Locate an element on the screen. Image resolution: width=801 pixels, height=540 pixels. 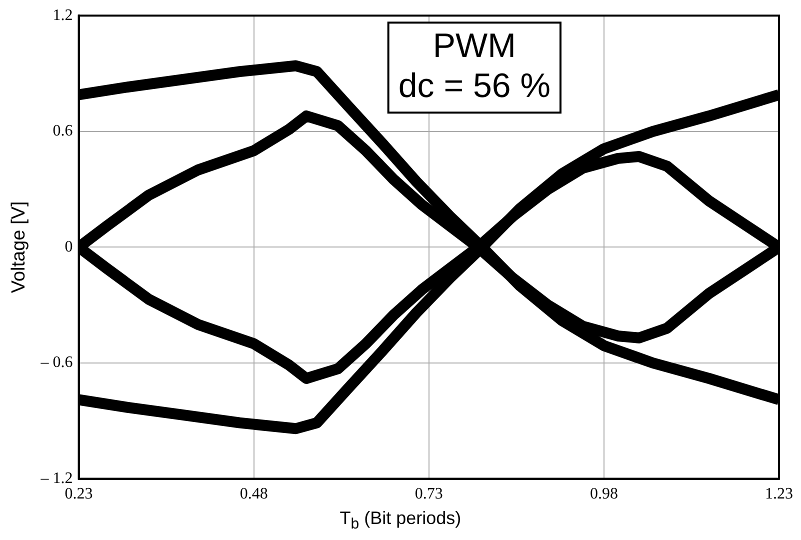
annotation: PWM is located at coordinates (474, 45).